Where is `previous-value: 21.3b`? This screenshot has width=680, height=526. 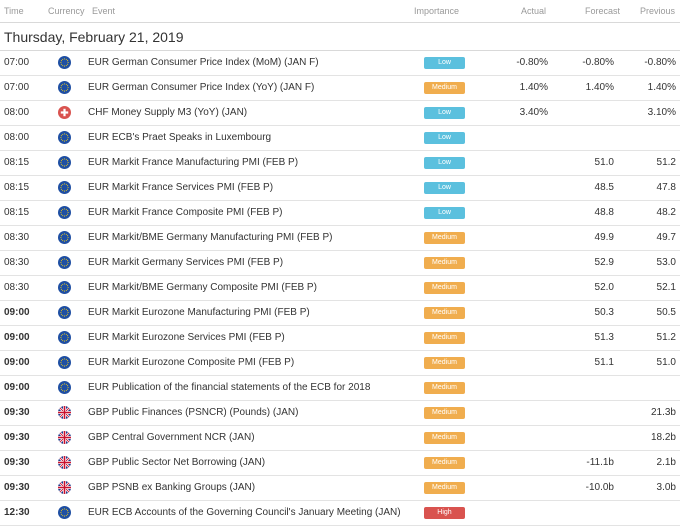
previous-value: 21.3b is located at coordinates (663, 412).